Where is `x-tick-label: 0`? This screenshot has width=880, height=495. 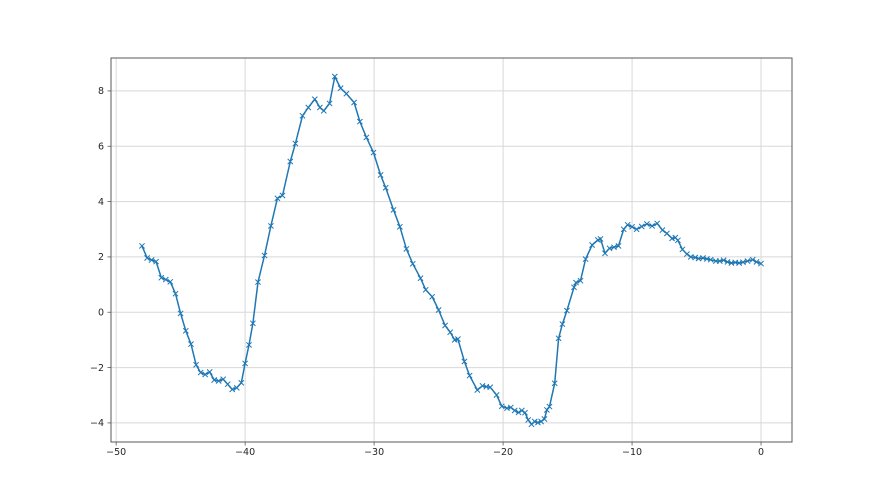
x-tick-label: 0 is located at coordinates (761, 452).